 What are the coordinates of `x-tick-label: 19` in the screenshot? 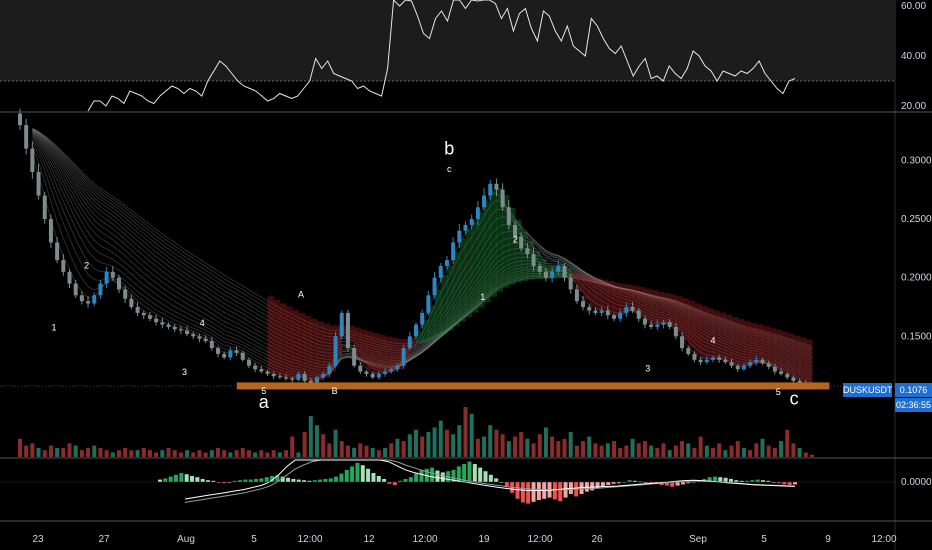 It's located at (484, 539).